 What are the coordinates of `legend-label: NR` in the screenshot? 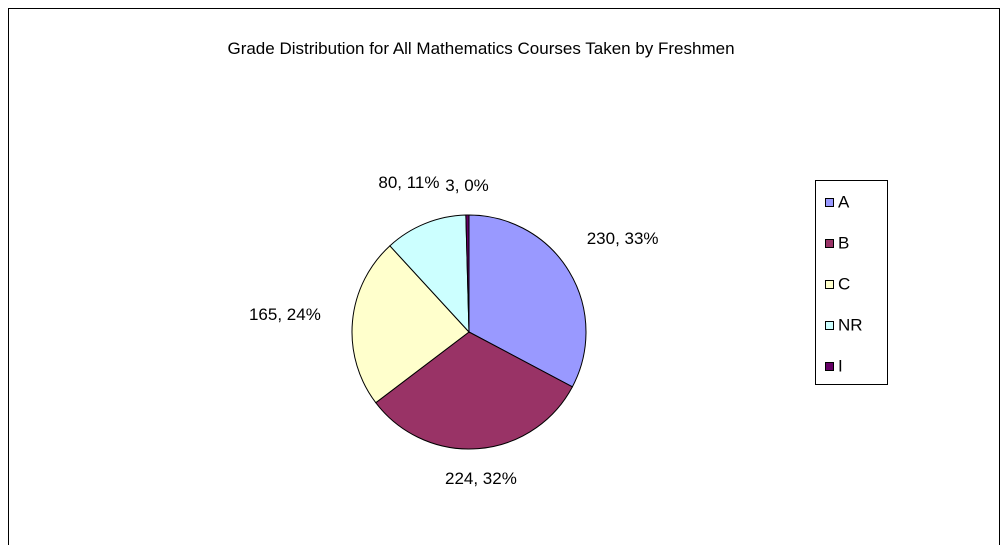 It's located at (850, 324).